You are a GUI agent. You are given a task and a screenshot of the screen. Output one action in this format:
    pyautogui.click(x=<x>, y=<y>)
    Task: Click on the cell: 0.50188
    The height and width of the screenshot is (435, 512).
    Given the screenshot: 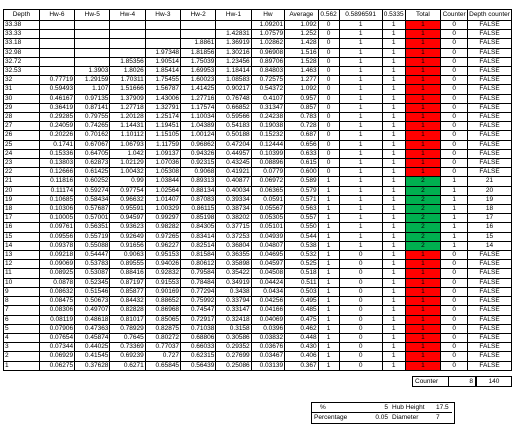 What is the action you would take?
    pyautogui.click(x=233, y=135)
    